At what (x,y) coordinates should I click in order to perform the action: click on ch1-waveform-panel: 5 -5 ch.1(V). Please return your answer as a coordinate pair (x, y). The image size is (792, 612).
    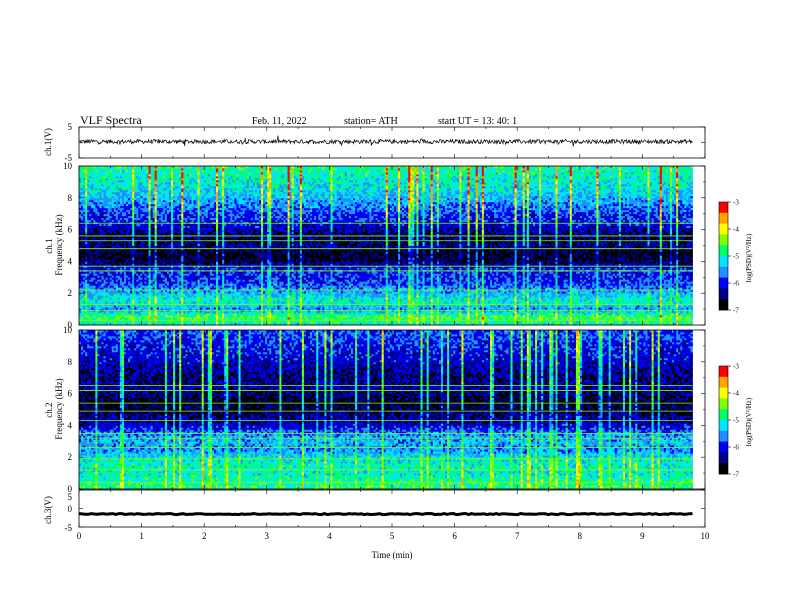
    Looking at the image, I should click on (374, 142).